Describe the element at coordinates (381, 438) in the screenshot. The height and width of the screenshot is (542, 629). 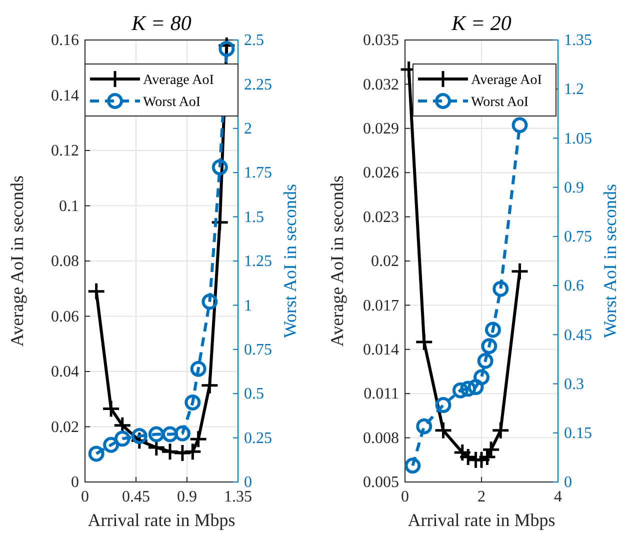
I see `y-tick-label: 0.008` at that location.